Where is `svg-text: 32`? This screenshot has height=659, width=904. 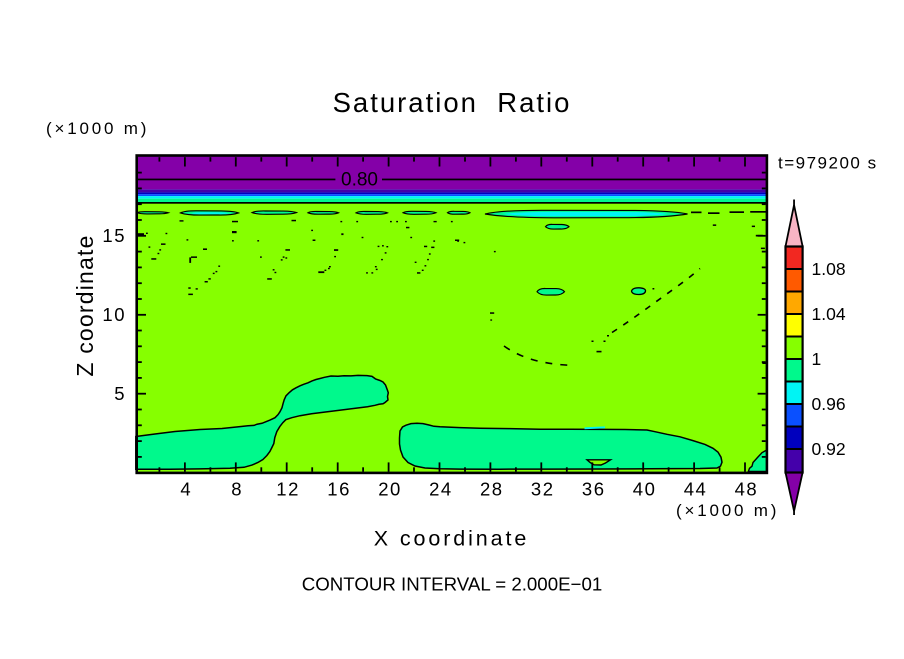 svg-text: 32 is located at coordinates (543, 488).